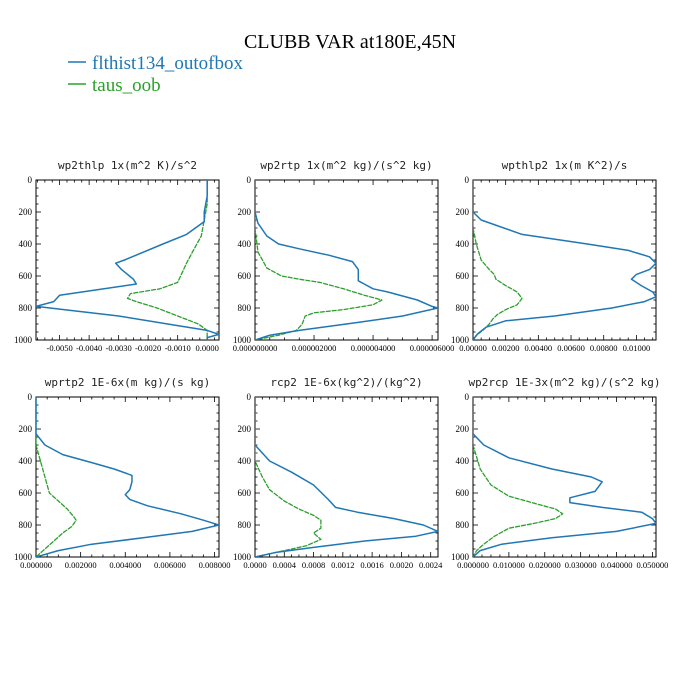 This screenshot has height=700, width=700. Describe the element at coordinates (652, 565) in the screenshot. I see `xtick-label: 0.050000` at that location.